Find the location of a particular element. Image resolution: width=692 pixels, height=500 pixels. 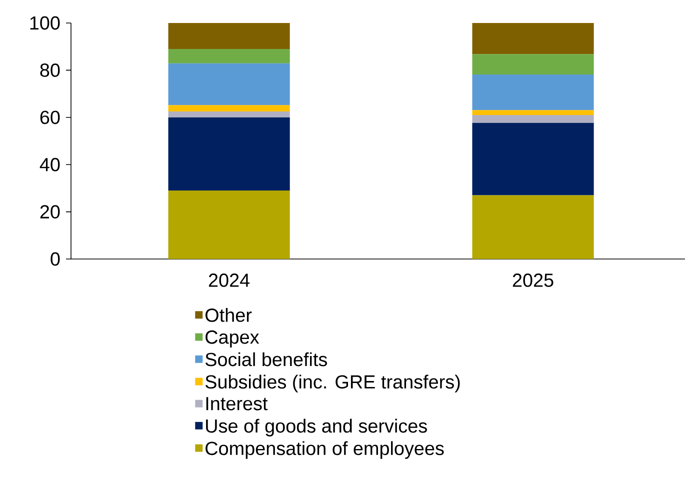

legend-label: Other is located at coordinates (229, 315).